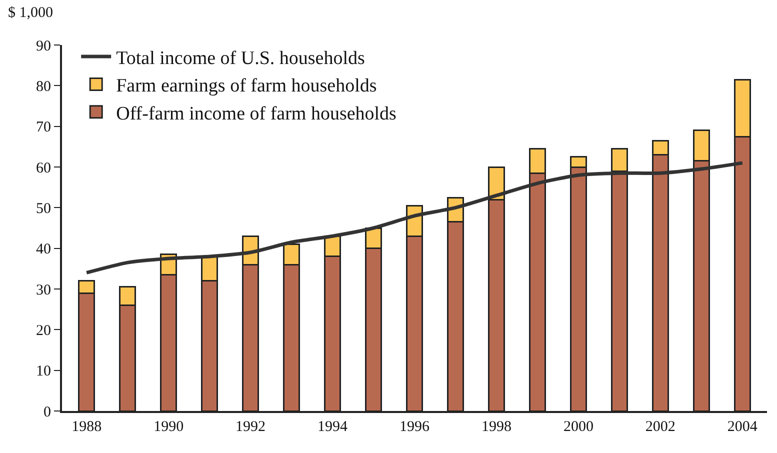 This screenshot has width=777, height=453. Describe the element at coordinates (43, 372) in the screenshot. I see `y-tick-label: 10` at that location.